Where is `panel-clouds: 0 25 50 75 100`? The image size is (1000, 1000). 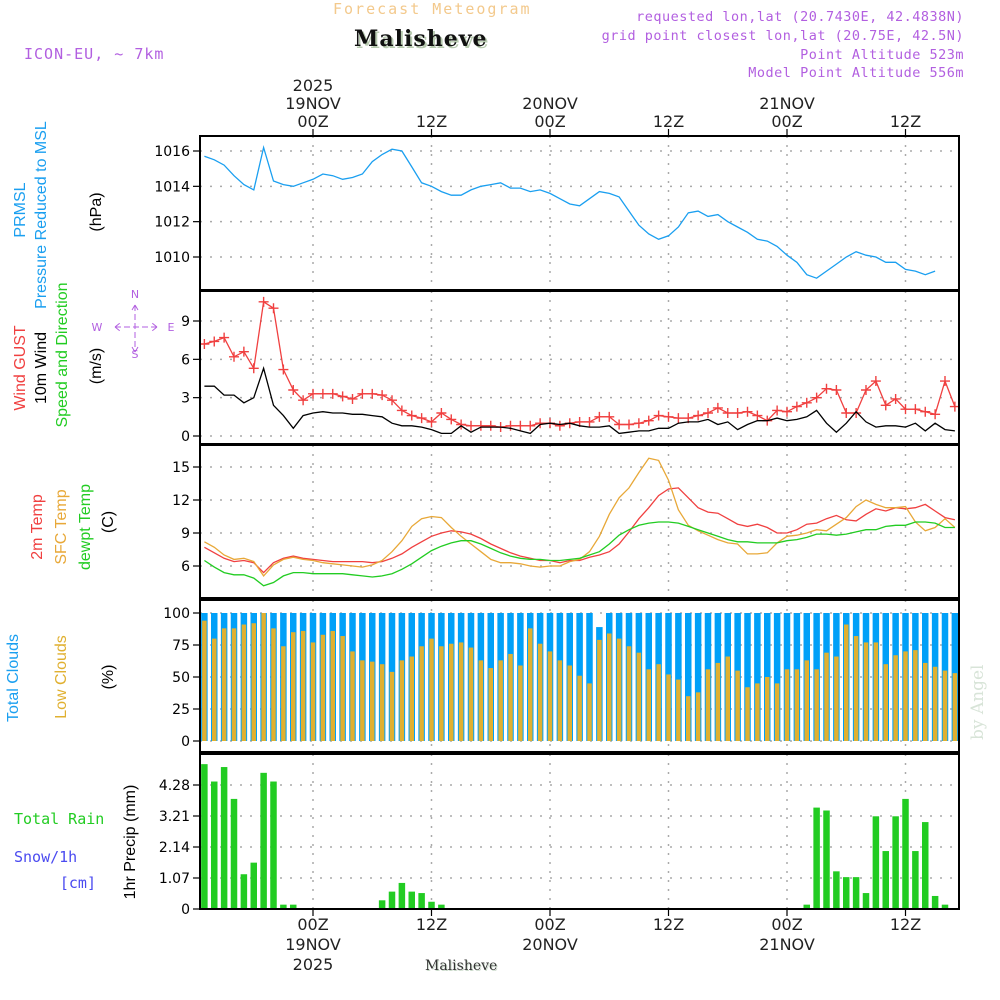 panel-clouds: 0 25 50 75 100 is located at coordinates (561, 676).